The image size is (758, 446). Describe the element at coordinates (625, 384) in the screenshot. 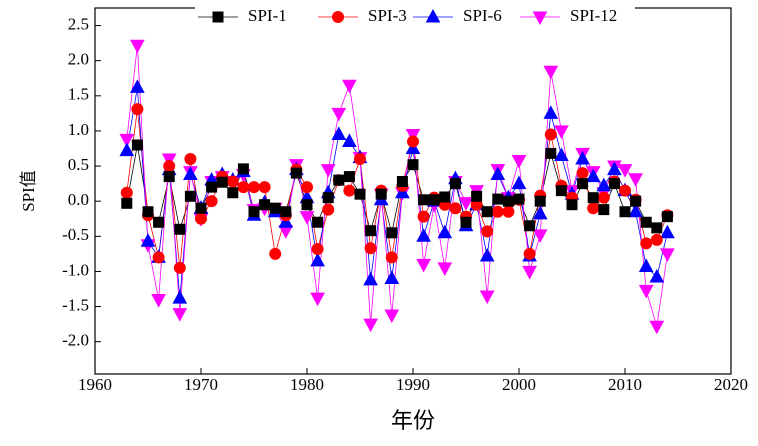

I see `x-tick-label: 2010` at that location.